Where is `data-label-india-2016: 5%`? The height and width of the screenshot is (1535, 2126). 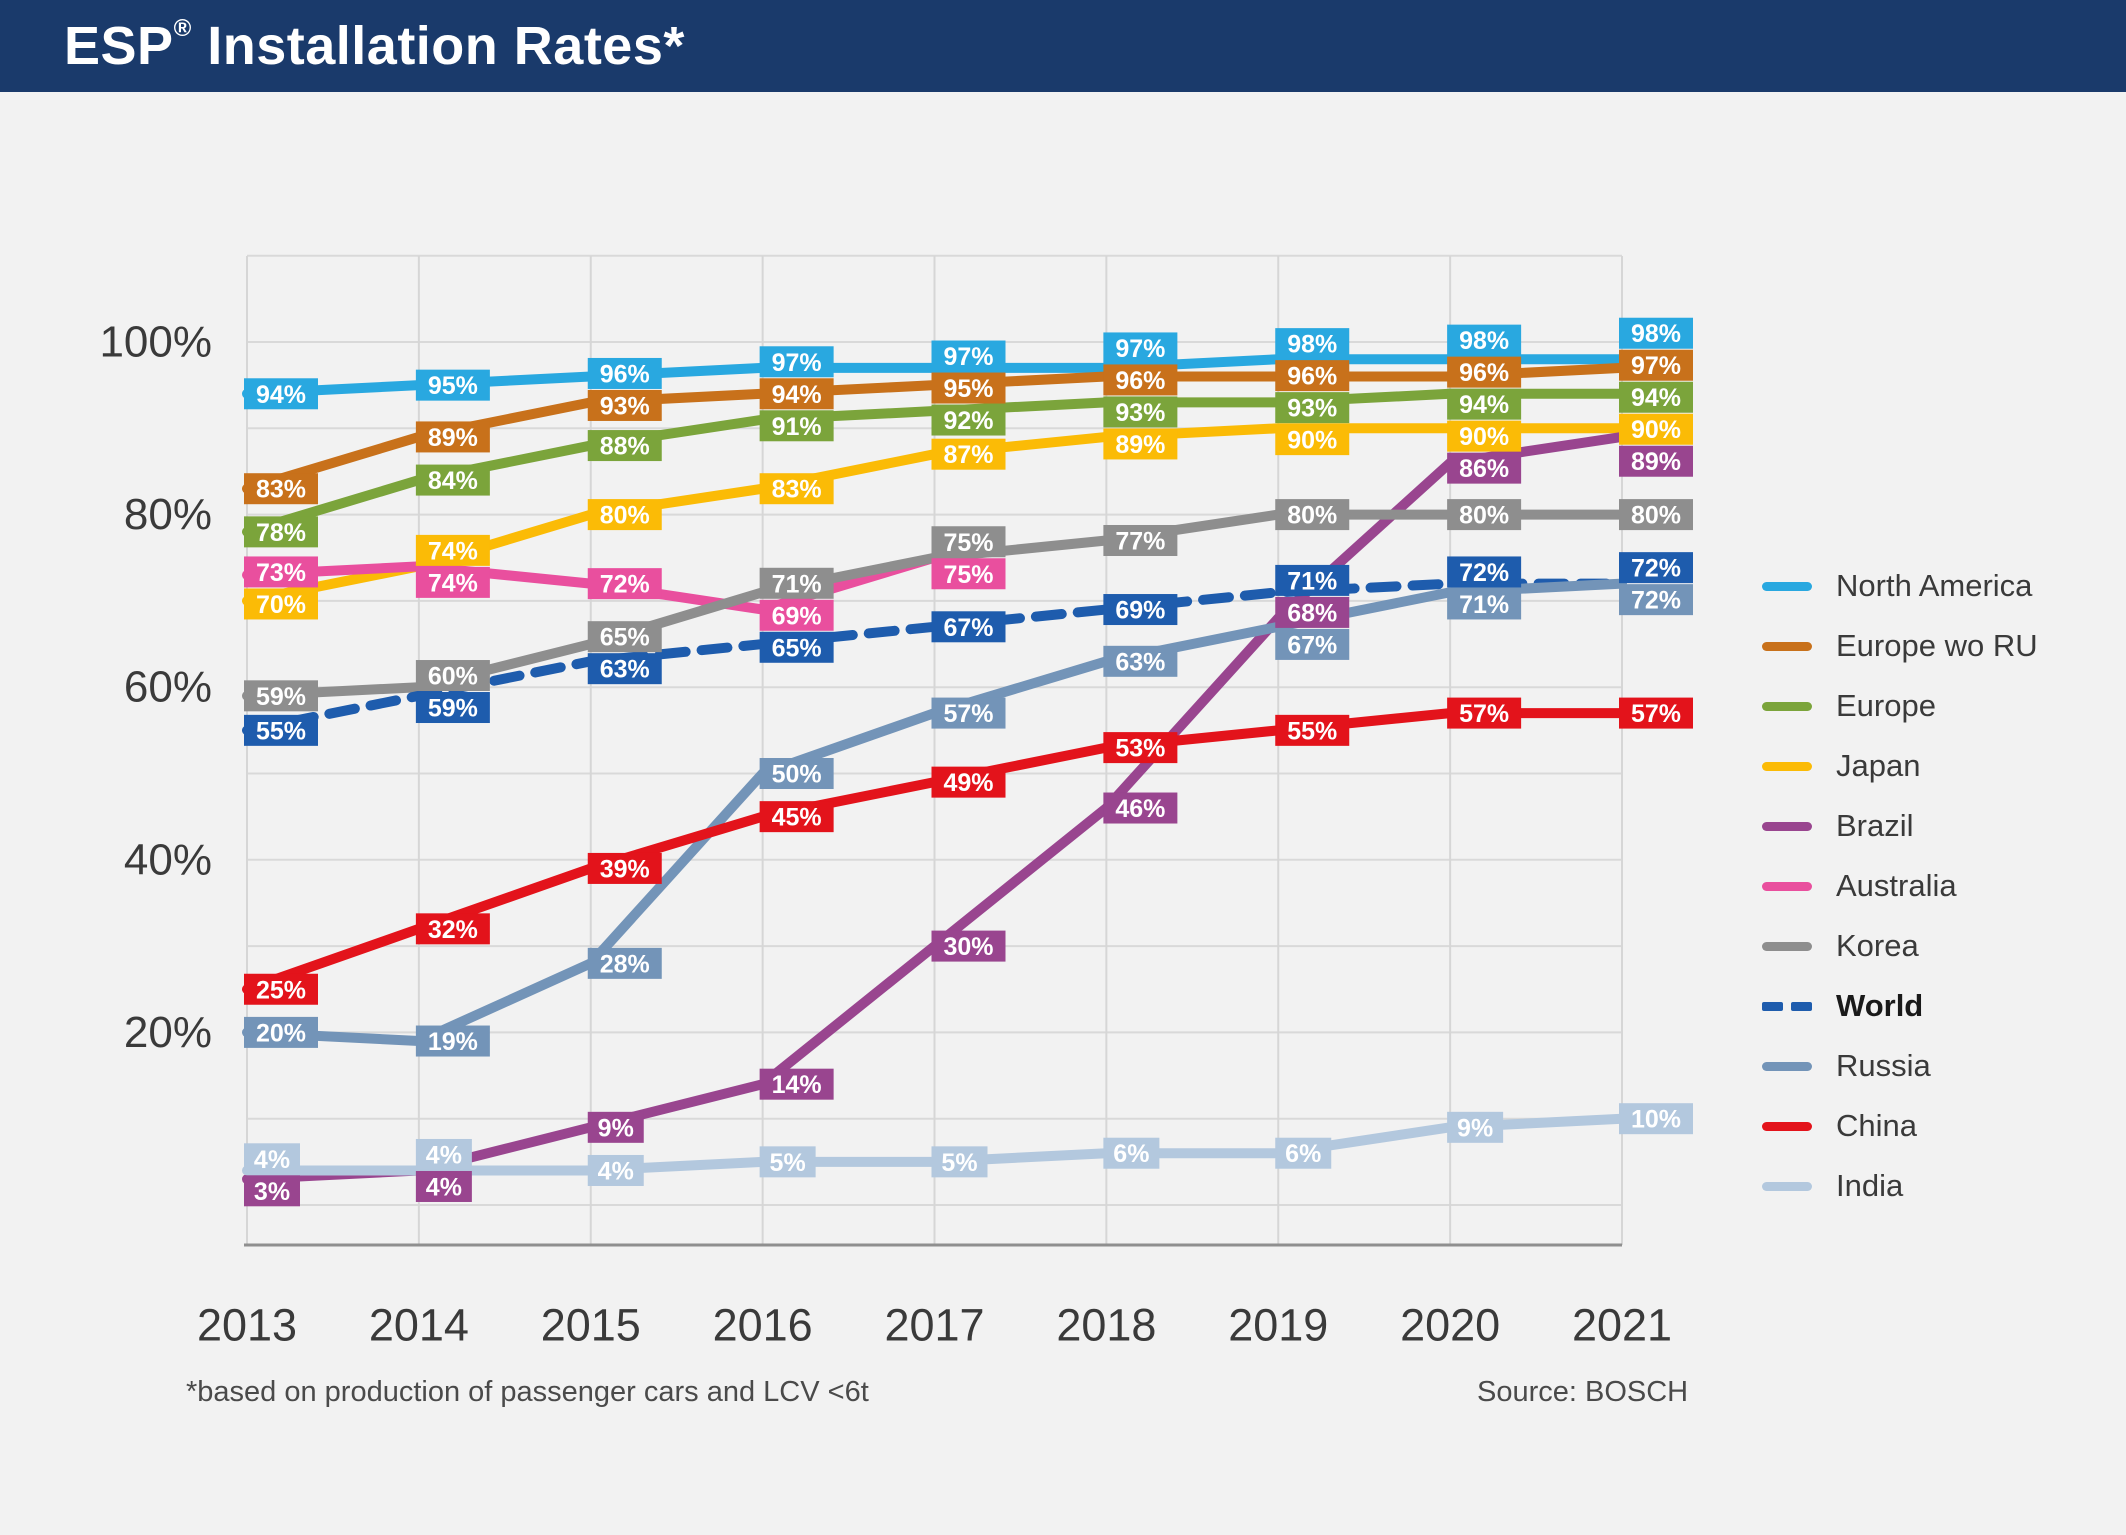 data-label-india-2016: 5% is located at coordinates (787, 1162).